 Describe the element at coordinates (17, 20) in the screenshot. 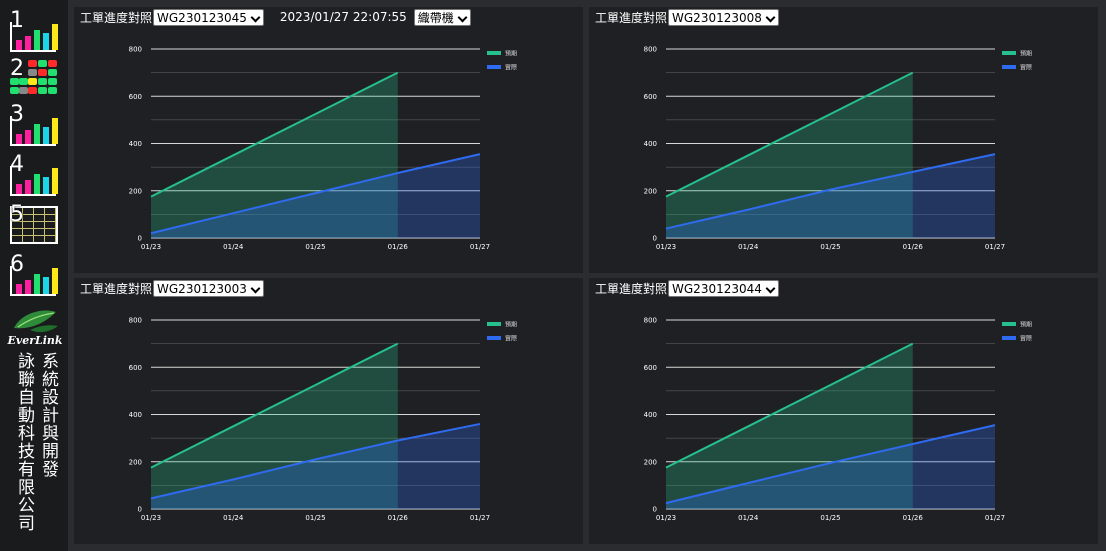

I see `nav-number: 1` at that location.